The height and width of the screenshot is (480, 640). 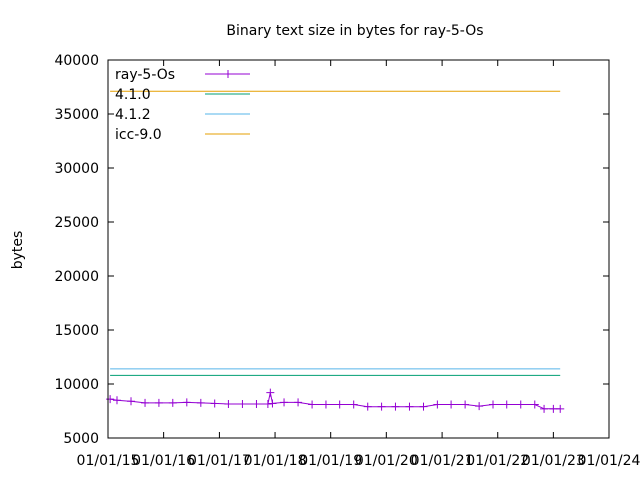 I want to click on chart-title: Binary text size in bytes for ray-5-Os, so click(x=354, y=31).